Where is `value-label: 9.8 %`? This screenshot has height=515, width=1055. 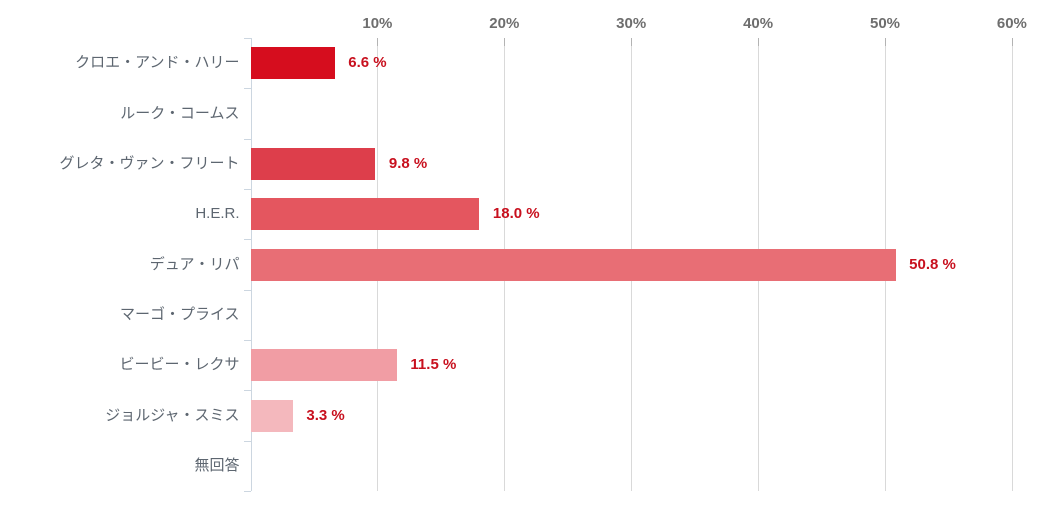
value-label: 9.8 % is located at coordinates (408, 163).